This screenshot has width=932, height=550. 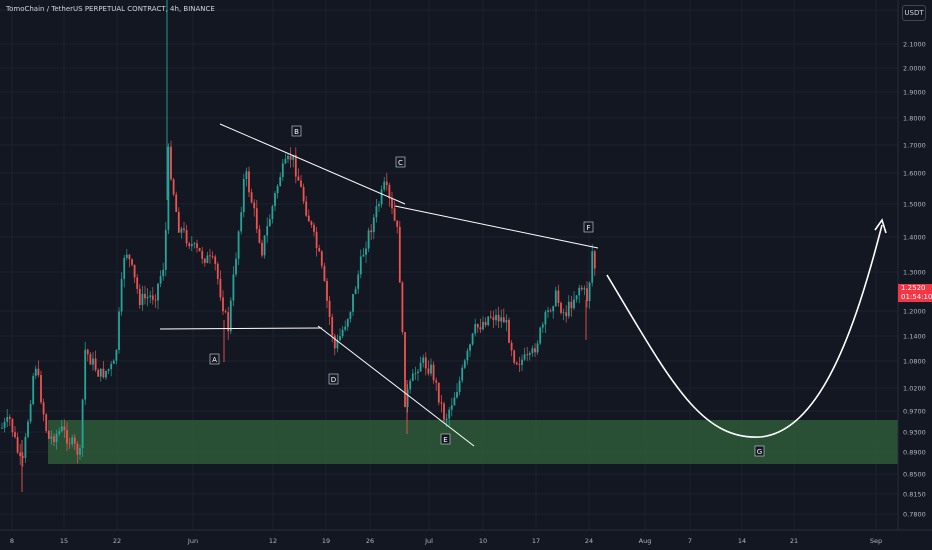 What do you see at coordinates (914, 337) in the screenshot?
I see `price-tick-label: 1.1400` at bounding box center [914, 337].